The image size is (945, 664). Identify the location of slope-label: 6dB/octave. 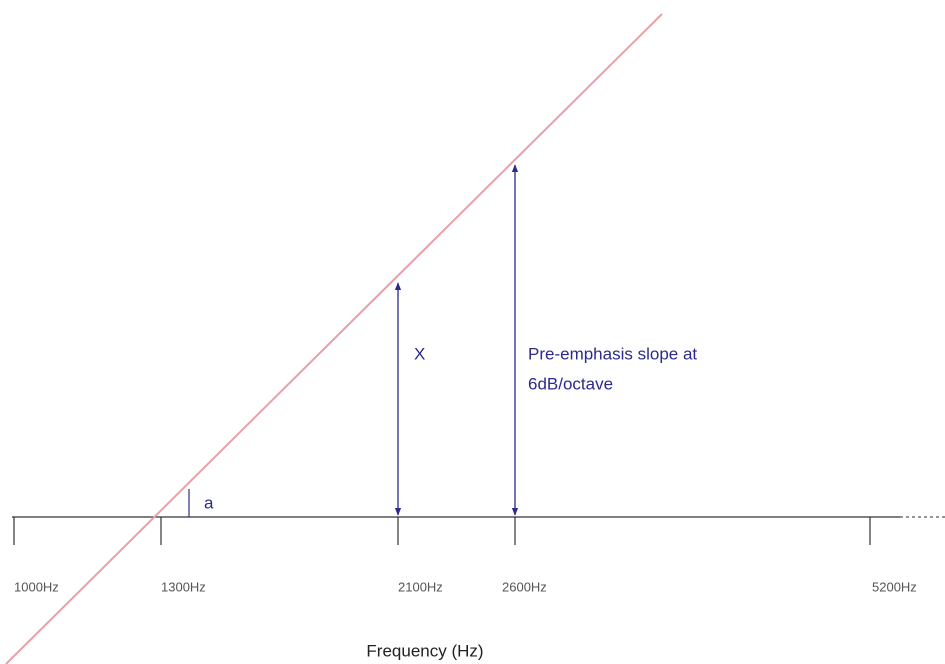
(570, 383).